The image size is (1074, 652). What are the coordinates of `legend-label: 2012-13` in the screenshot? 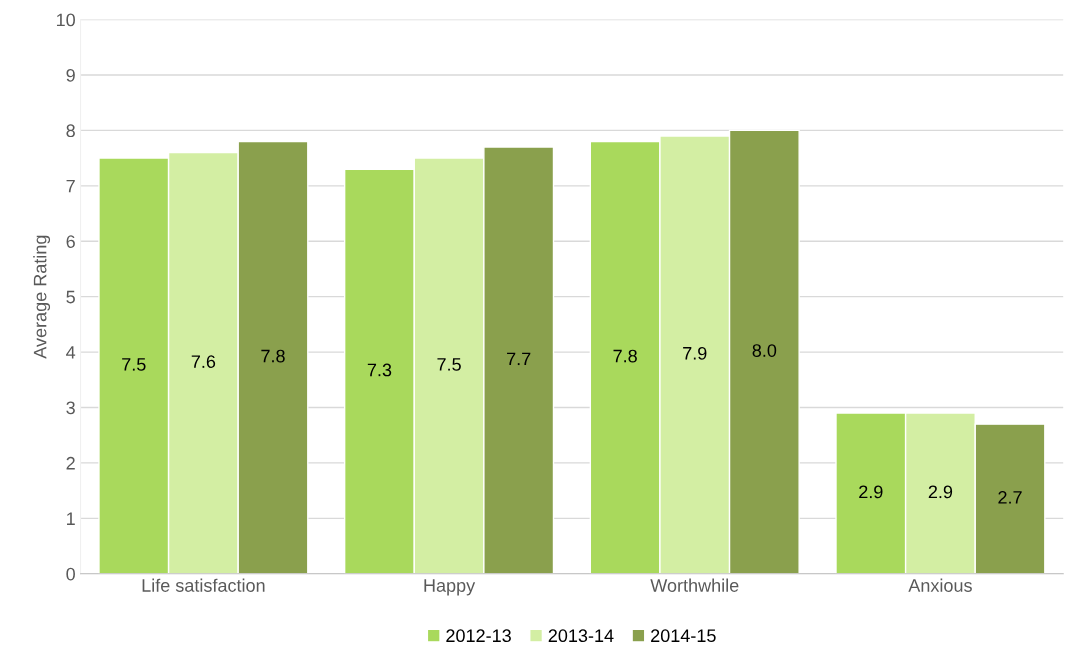 It's located at (478, 636).